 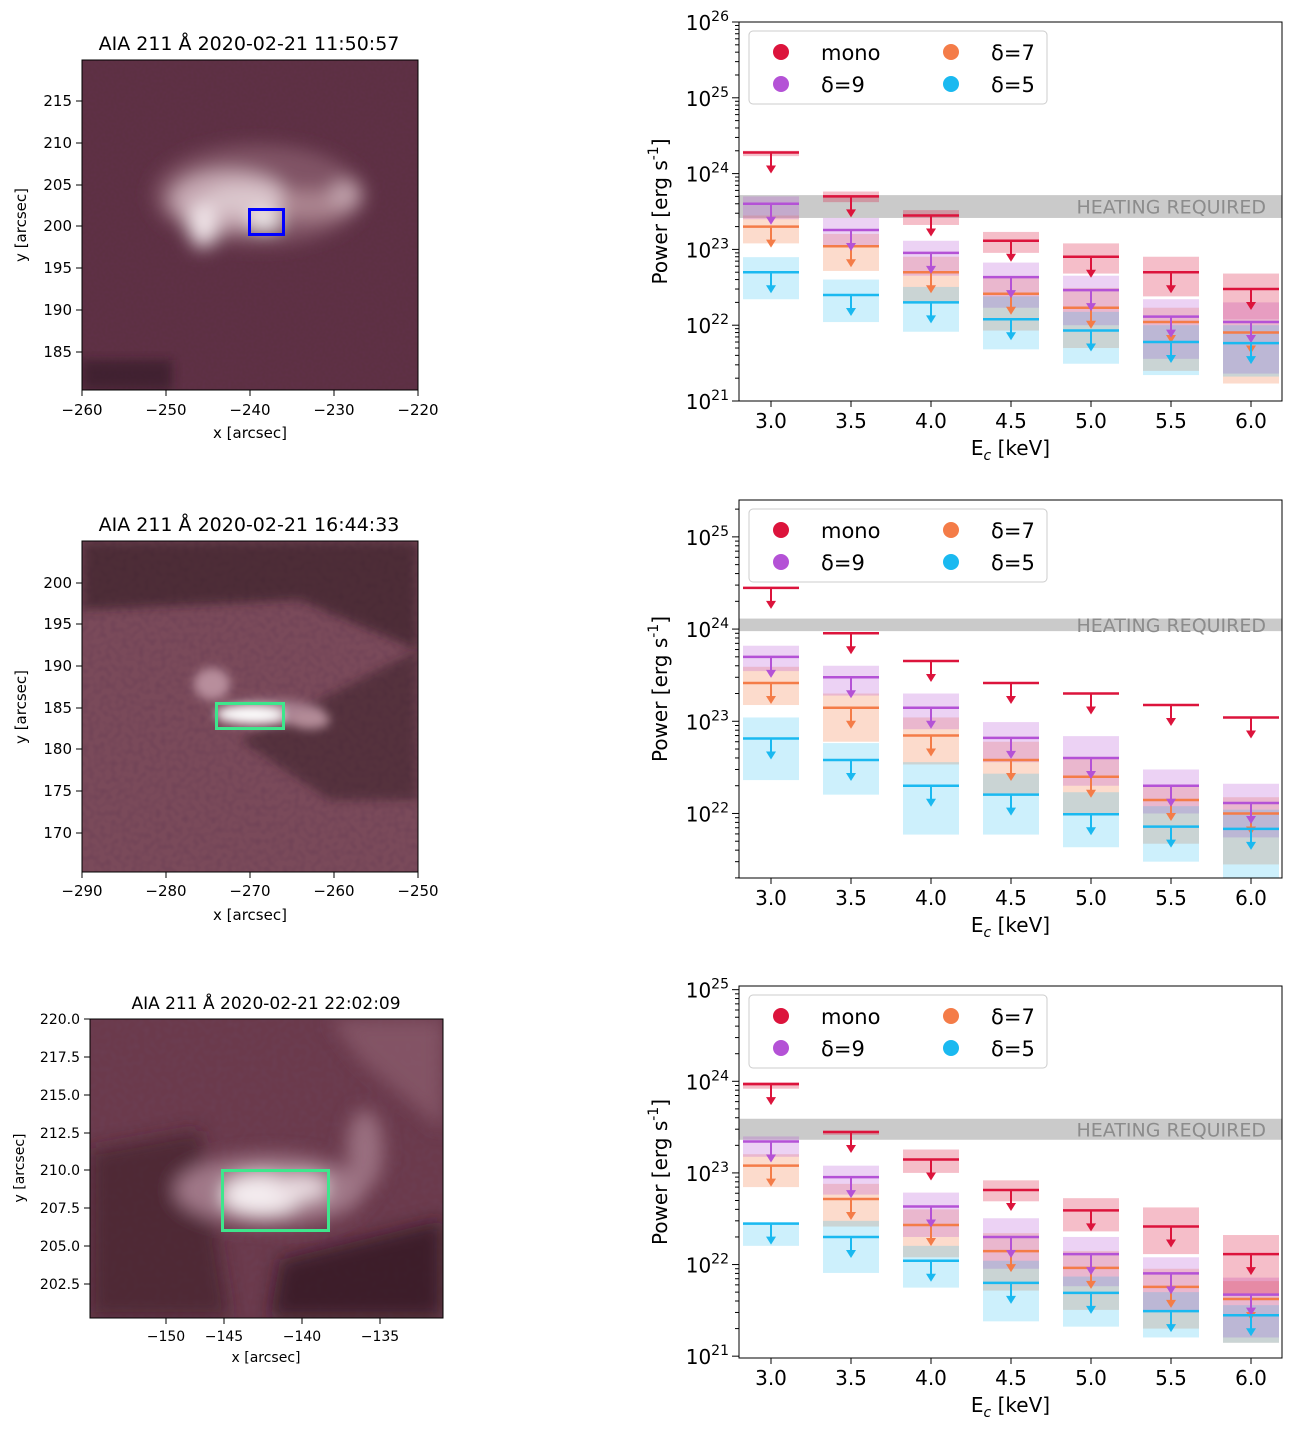 I want to click on tick-exponent: 26, so click(x=720, y=17).